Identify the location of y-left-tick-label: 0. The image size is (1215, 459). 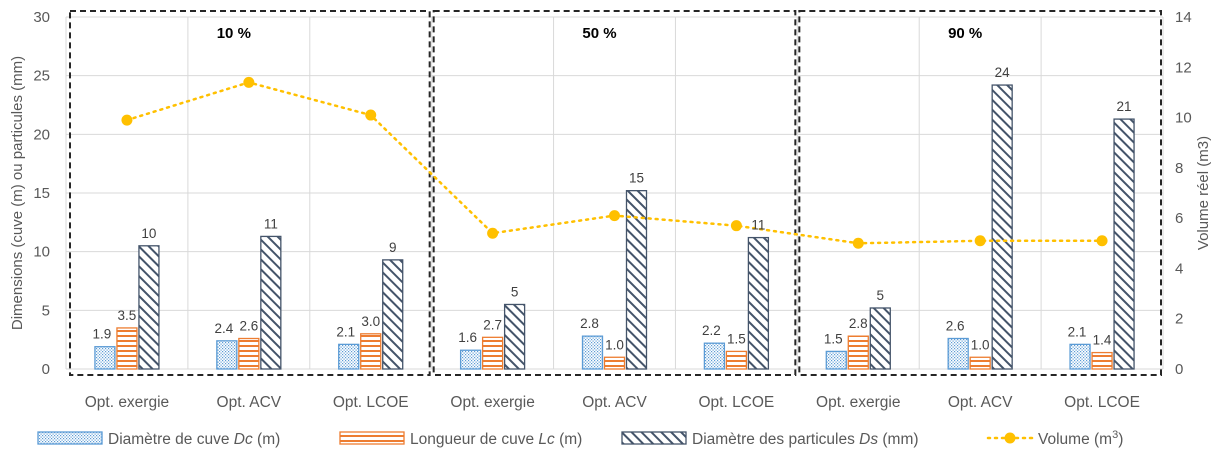
(46, 369).